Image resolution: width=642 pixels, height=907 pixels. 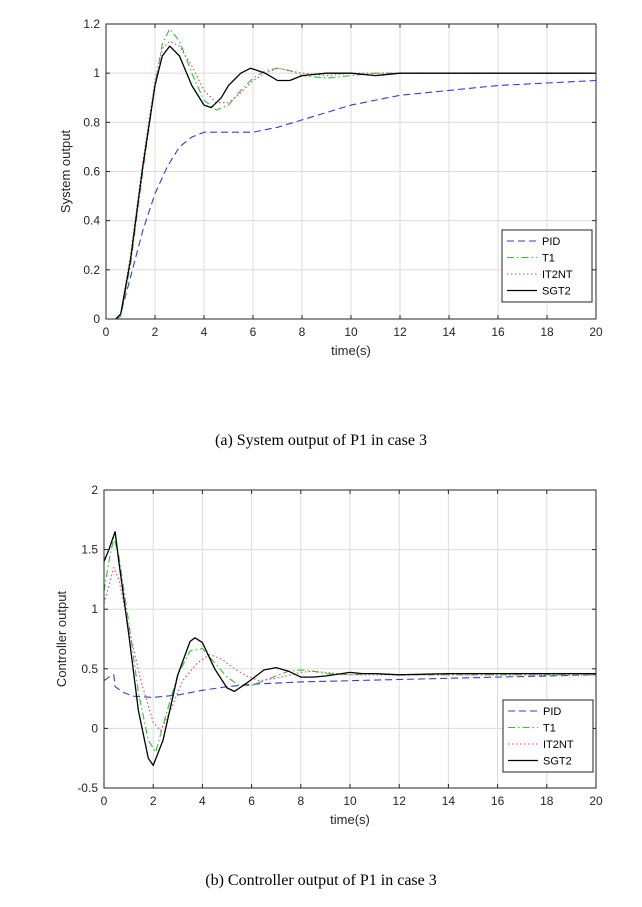 I want to click on caption-controller-output: (b) Controller output of P1 in case 3, so click(x=321, y=880).